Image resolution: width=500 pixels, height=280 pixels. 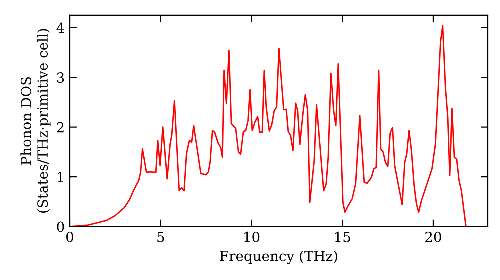 I want to click on y-tick-label: 2, so click(x=60, y=127).